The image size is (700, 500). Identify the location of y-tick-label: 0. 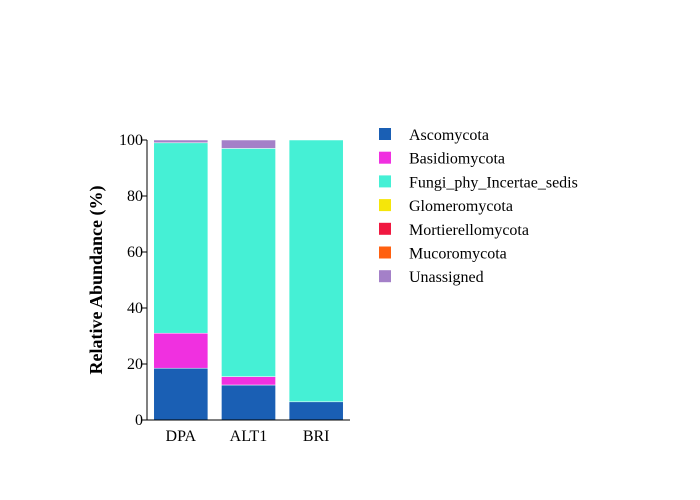
(139, 420).